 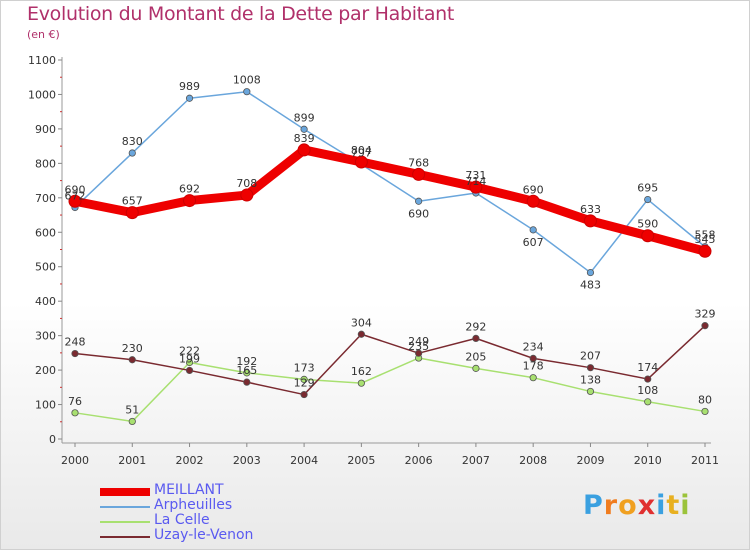 I want to click on y-tick-label-10: 1000, so click(x=42, y=94).